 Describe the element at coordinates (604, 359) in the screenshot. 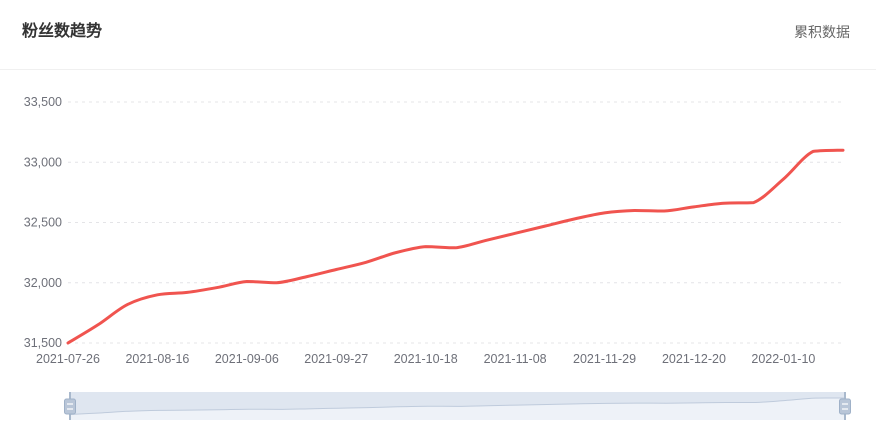

I see `x-axis-label: 2021-11-29` at that location.